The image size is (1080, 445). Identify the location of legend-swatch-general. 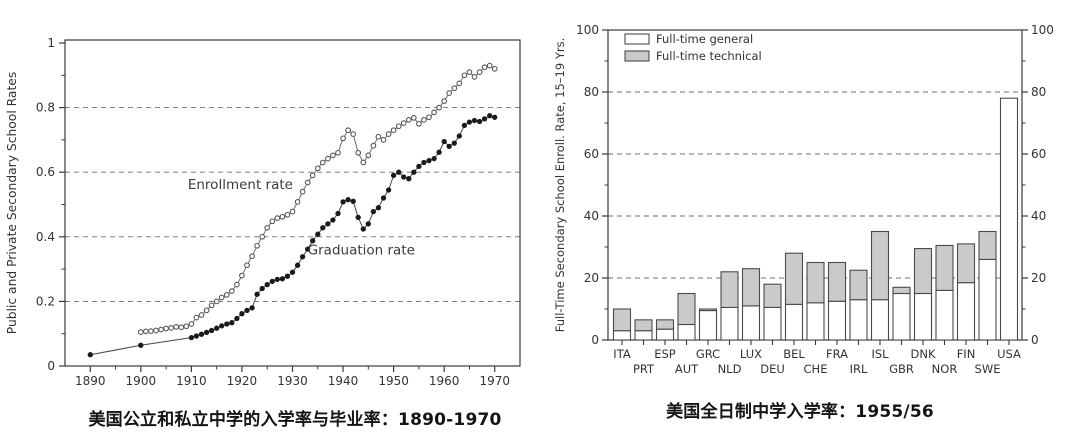
(637, 39).